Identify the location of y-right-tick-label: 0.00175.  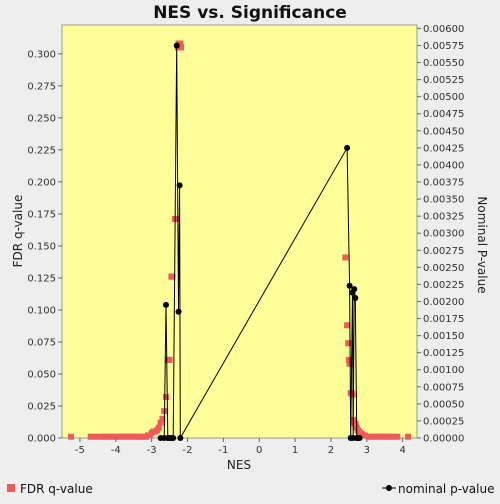
(443, 319).